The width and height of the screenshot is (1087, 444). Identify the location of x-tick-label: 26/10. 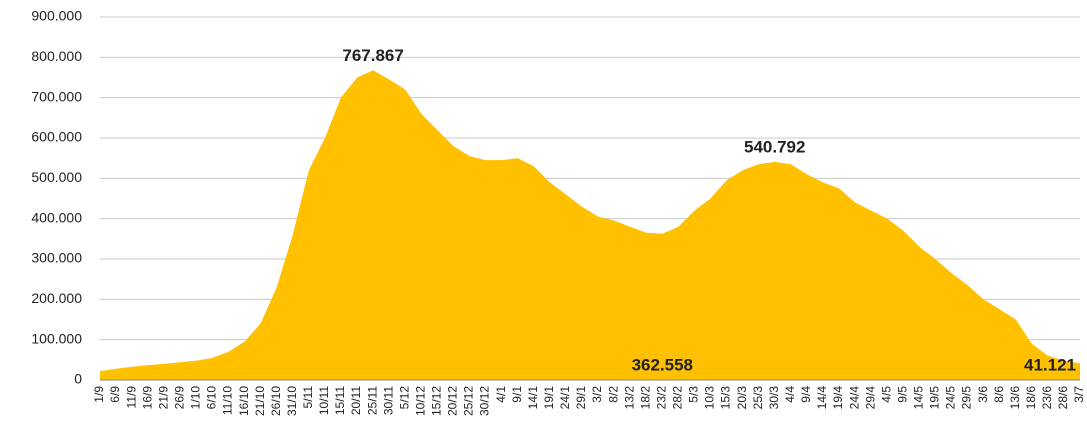
(276, 401).